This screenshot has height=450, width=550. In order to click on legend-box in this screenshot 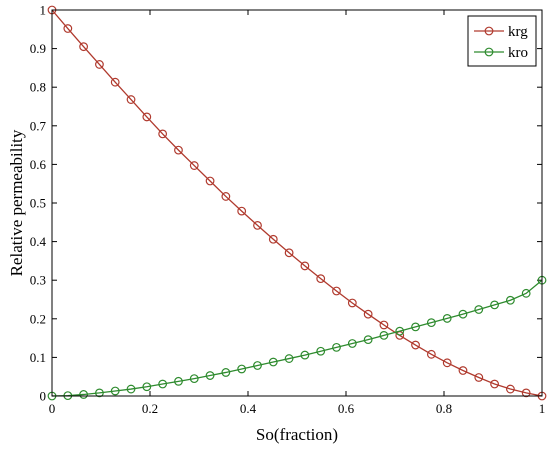, I will do `click(502, 41)`.